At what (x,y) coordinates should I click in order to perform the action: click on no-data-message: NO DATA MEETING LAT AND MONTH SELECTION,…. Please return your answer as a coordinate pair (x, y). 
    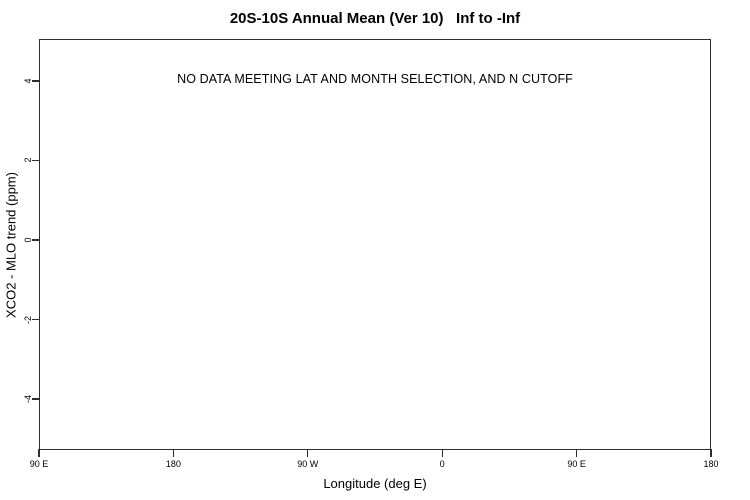
    Looking at the image, I should click on (375, 79).